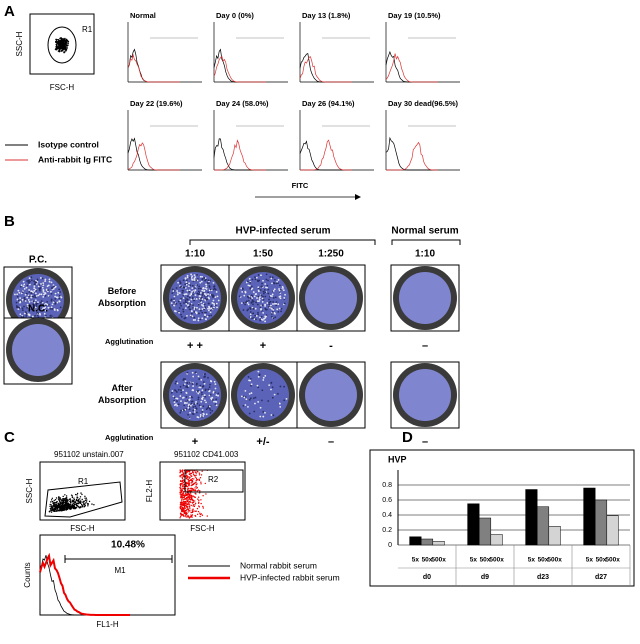 This screenshot has height=644, width=640. Describe the element at coordinates (411, 153) in the screenshot. I see `histogram-trace` at that location.